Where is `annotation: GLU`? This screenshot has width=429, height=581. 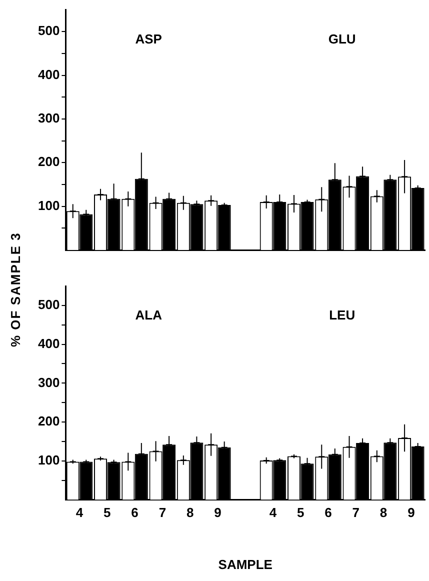
annotation: GLU is located at coordinates (342, 38).